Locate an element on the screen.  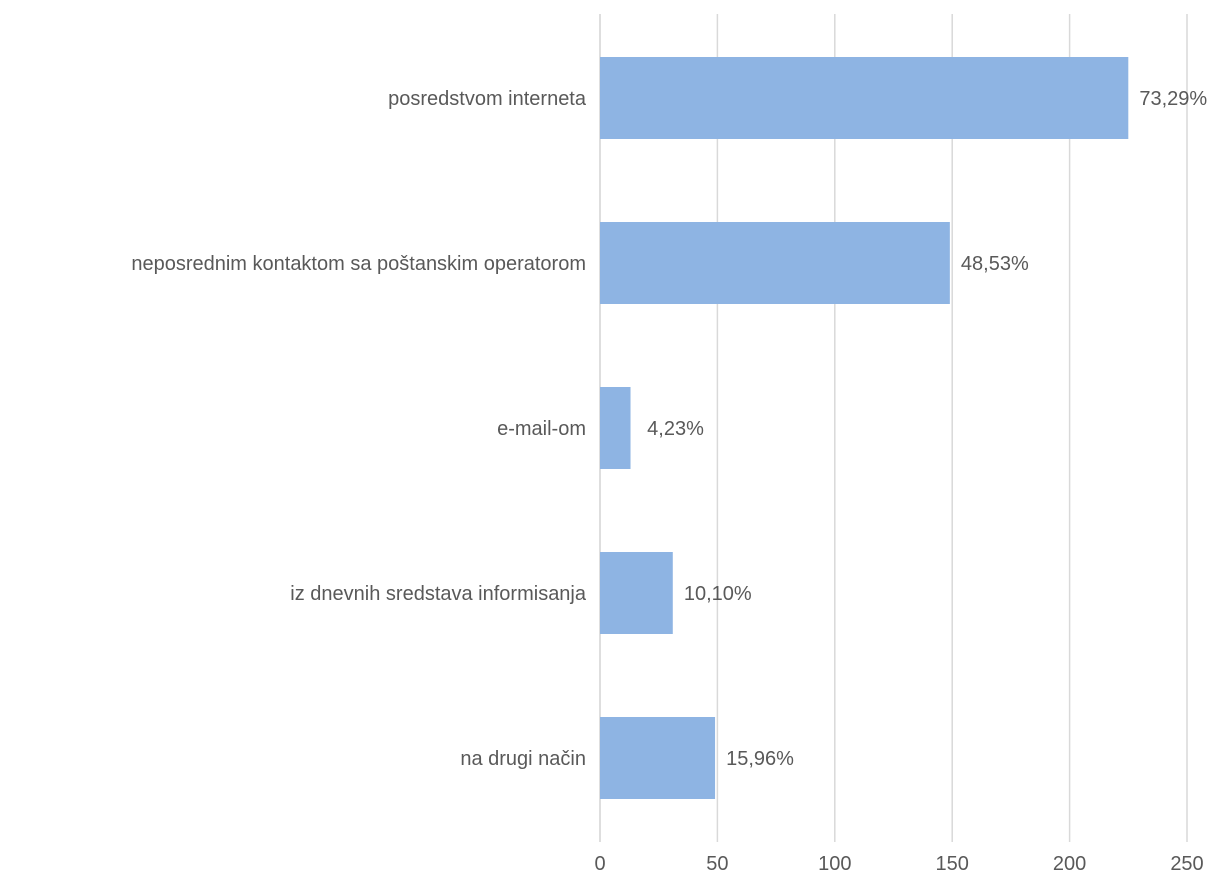
category-label: iz dnevnih sredstava informisanja is located at coordinates (438, 594).